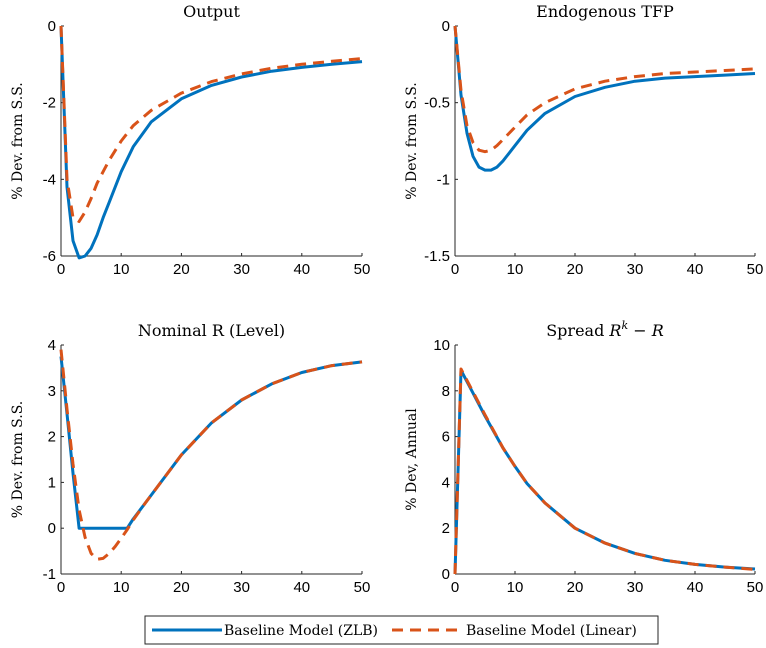 The height and width of the screenshot is (648, 766). What do you see at coordinates (52, 391) in the screenshot?
I see `y-tick-label: 3` at bounding box center [52, 391].